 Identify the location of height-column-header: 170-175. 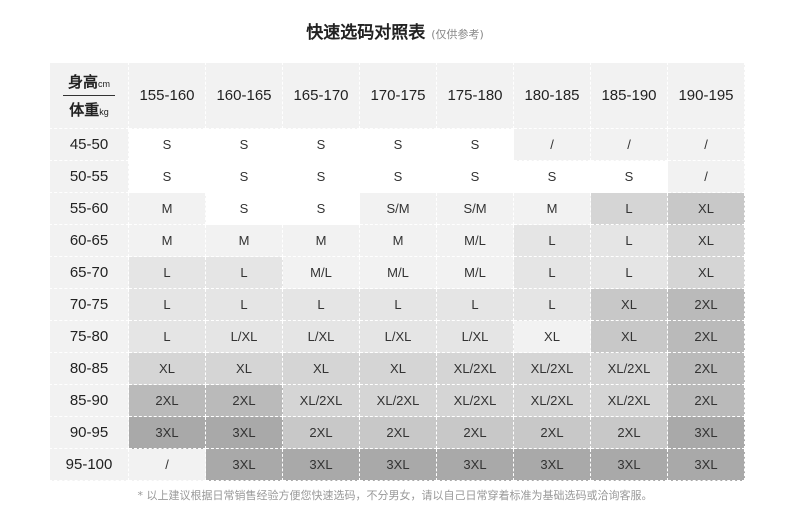
(398, 95).